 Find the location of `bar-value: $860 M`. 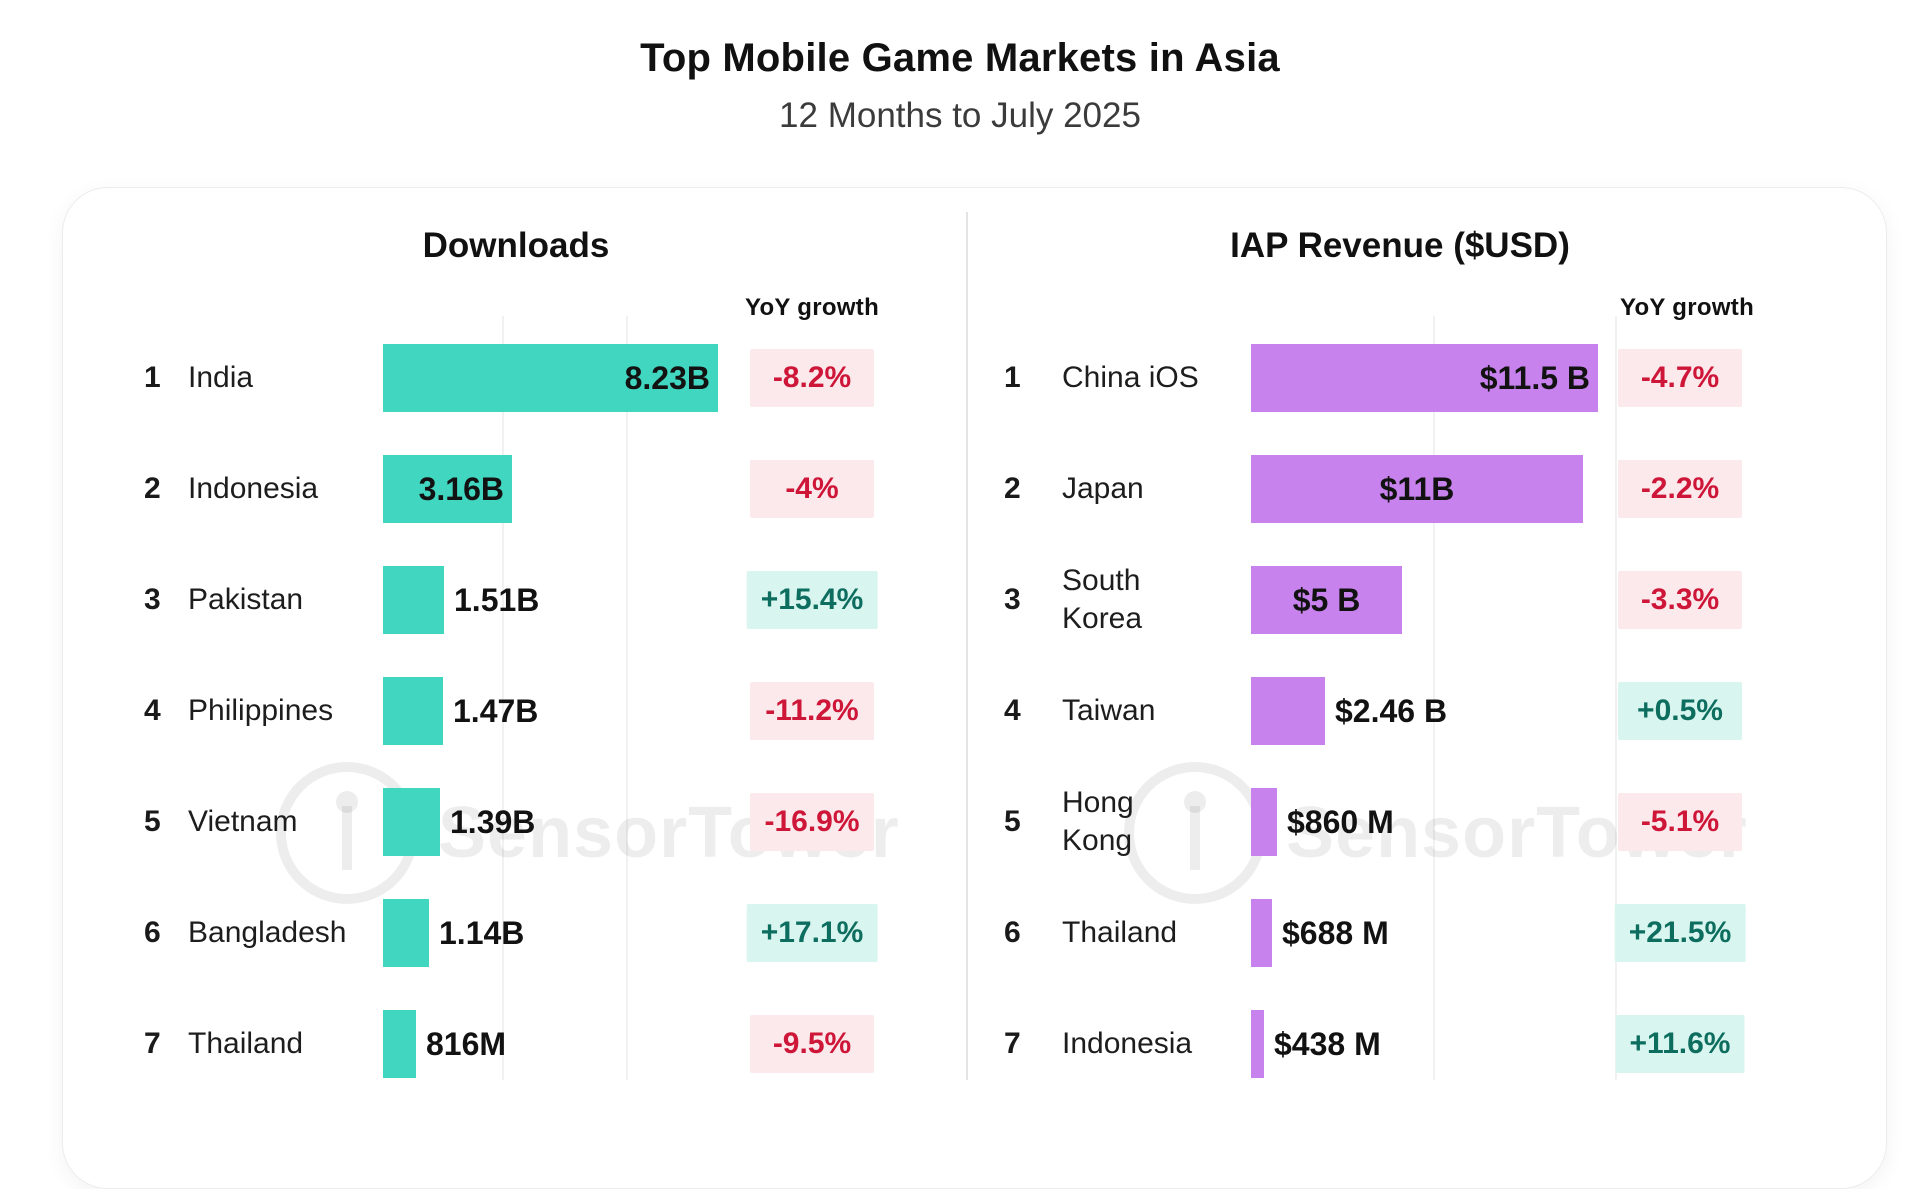

bar-value: $860 M is located at coordinates (1340, 821).